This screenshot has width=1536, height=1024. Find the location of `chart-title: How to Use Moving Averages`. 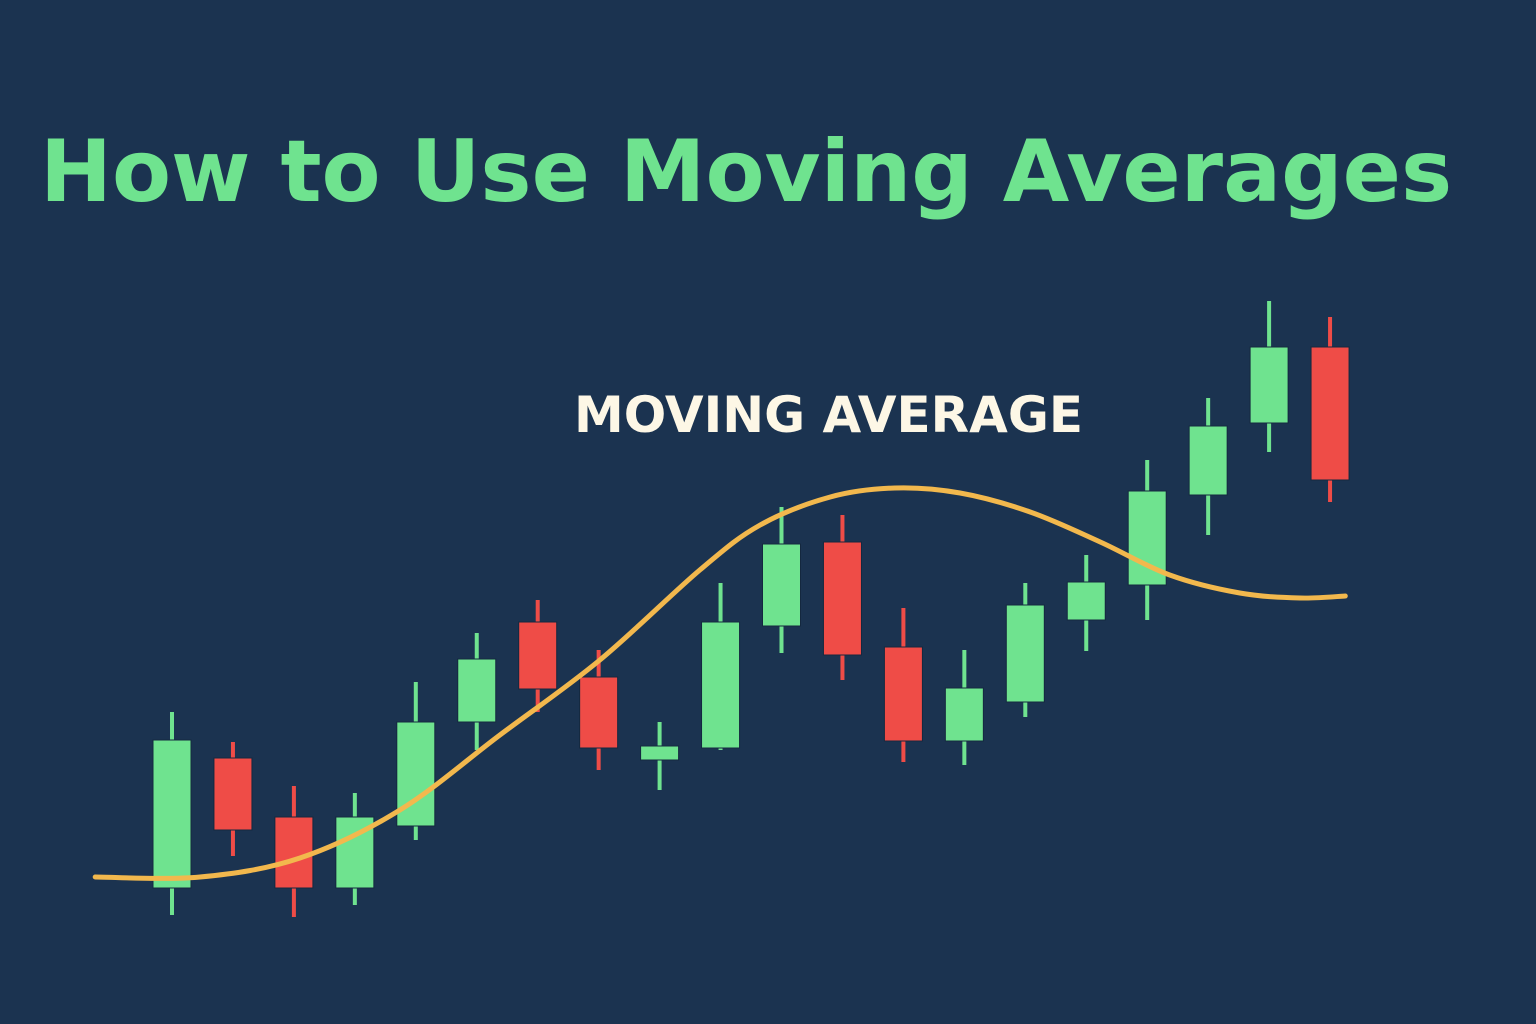

chart-title: How to Use Moving Averages is located at coordinates (746, 172).